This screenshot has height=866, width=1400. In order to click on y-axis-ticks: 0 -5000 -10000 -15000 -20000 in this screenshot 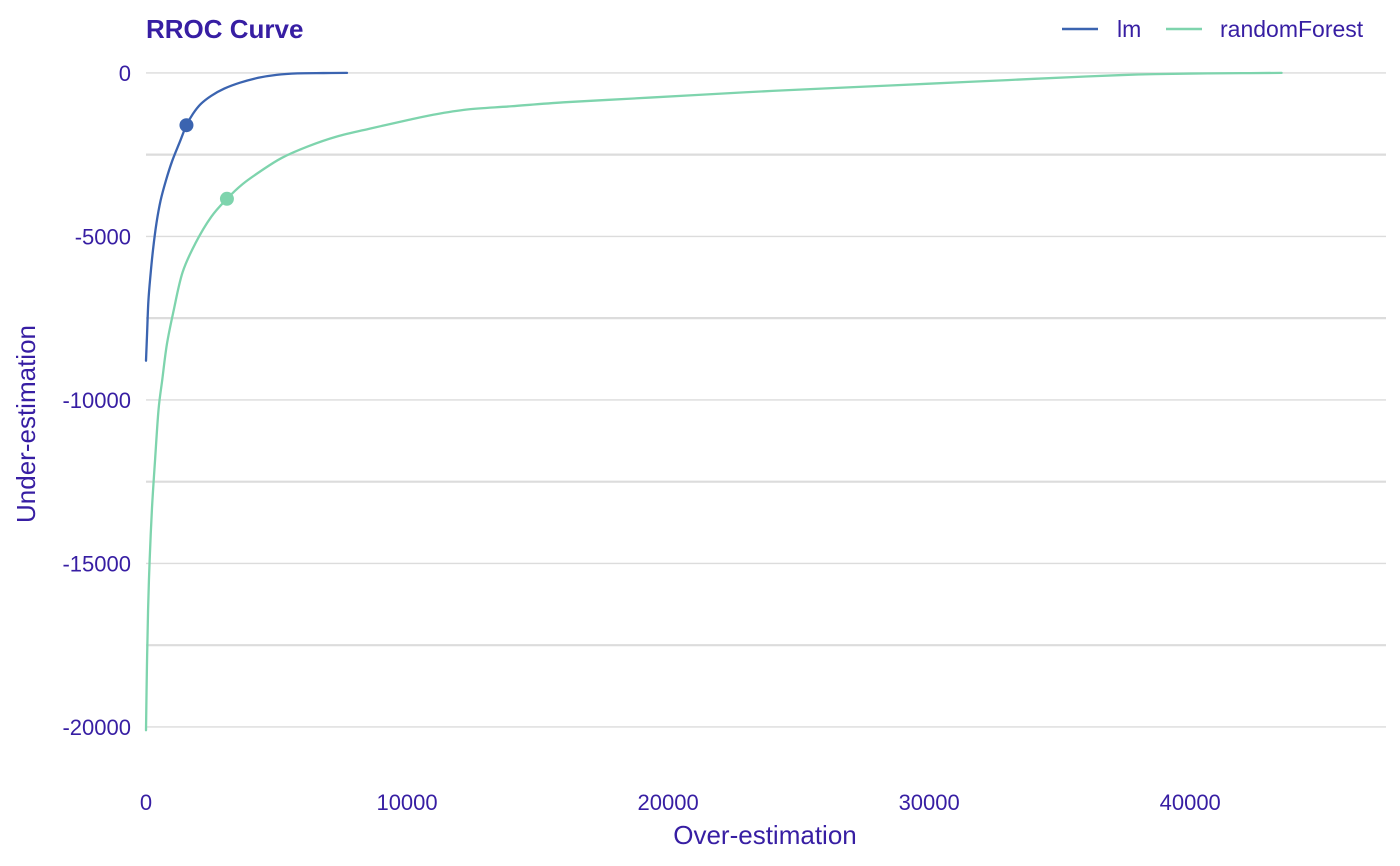, I will do `click(96, 400)`.